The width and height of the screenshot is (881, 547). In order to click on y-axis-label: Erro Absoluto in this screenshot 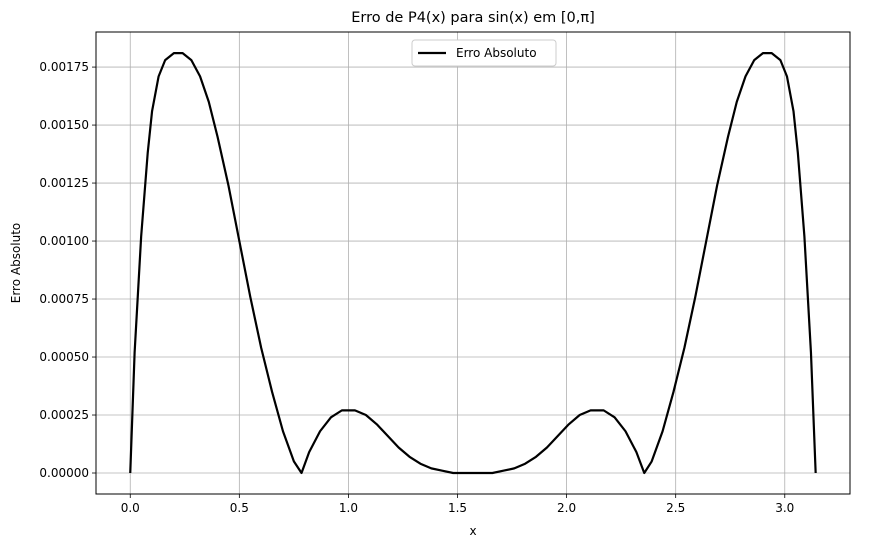, I will do `click(16, 263)`.